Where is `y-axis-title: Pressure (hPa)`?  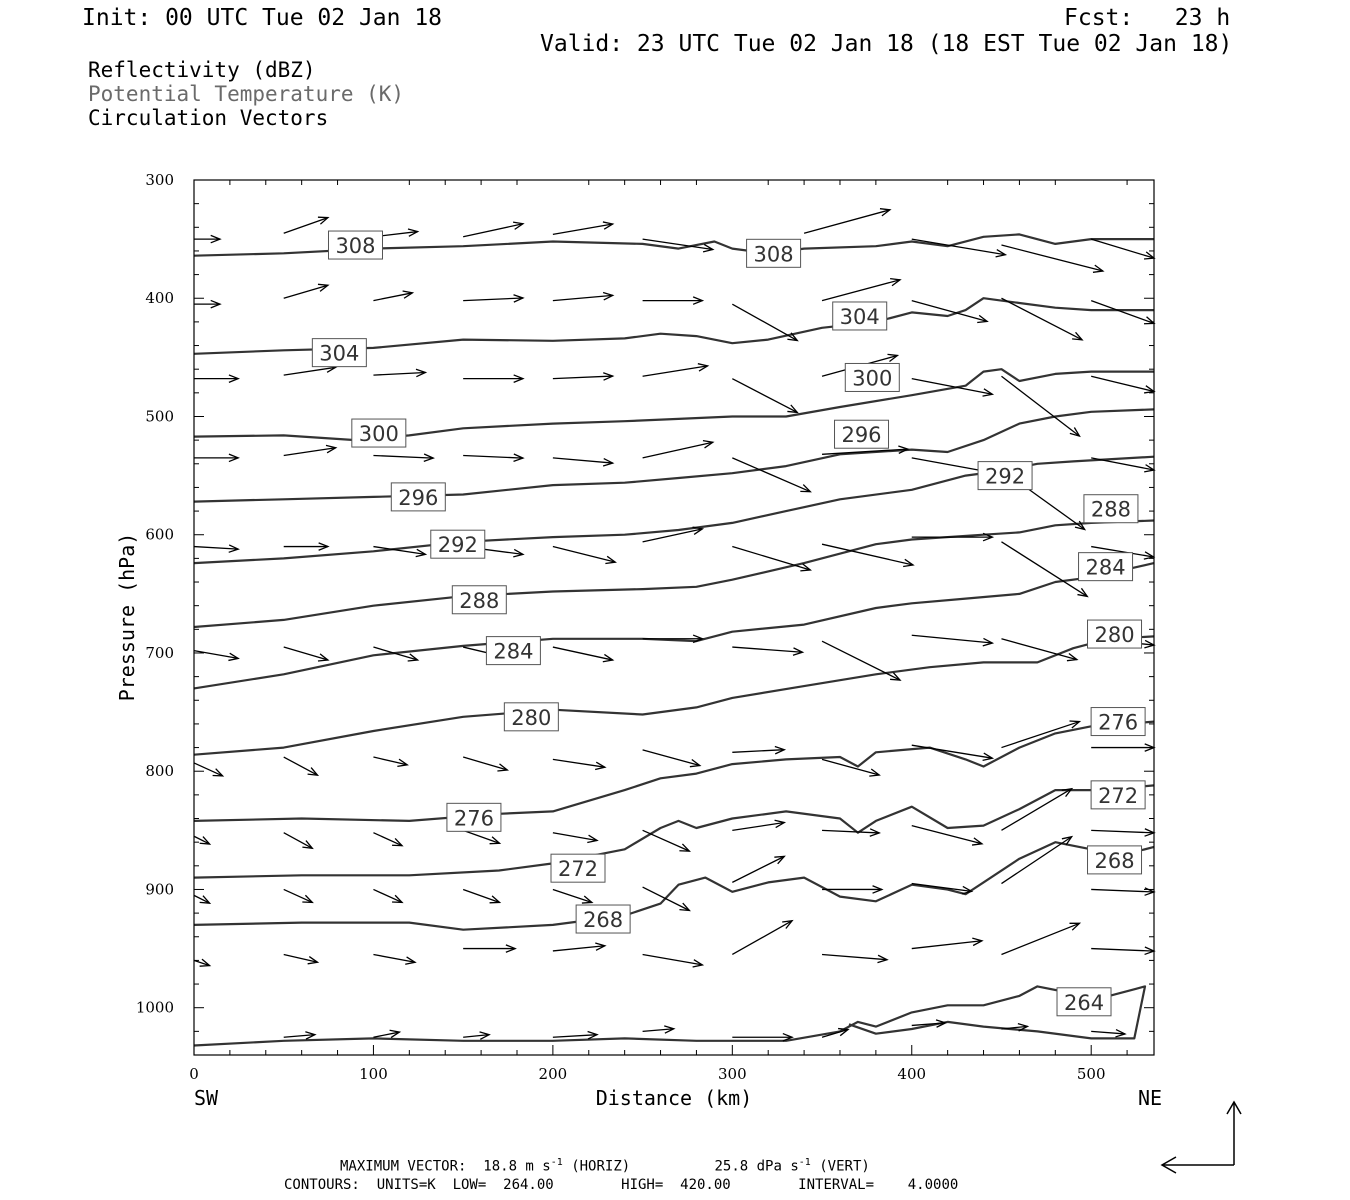 y-axis-title: Pressure (hPa) is located at coordinates (127, 617).